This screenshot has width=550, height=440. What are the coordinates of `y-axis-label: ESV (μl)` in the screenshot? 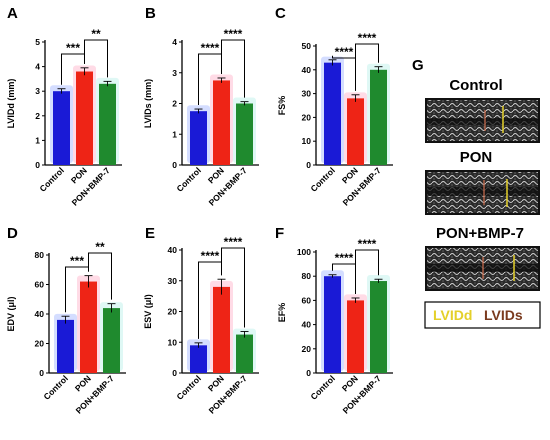 It's located at (148, 311).